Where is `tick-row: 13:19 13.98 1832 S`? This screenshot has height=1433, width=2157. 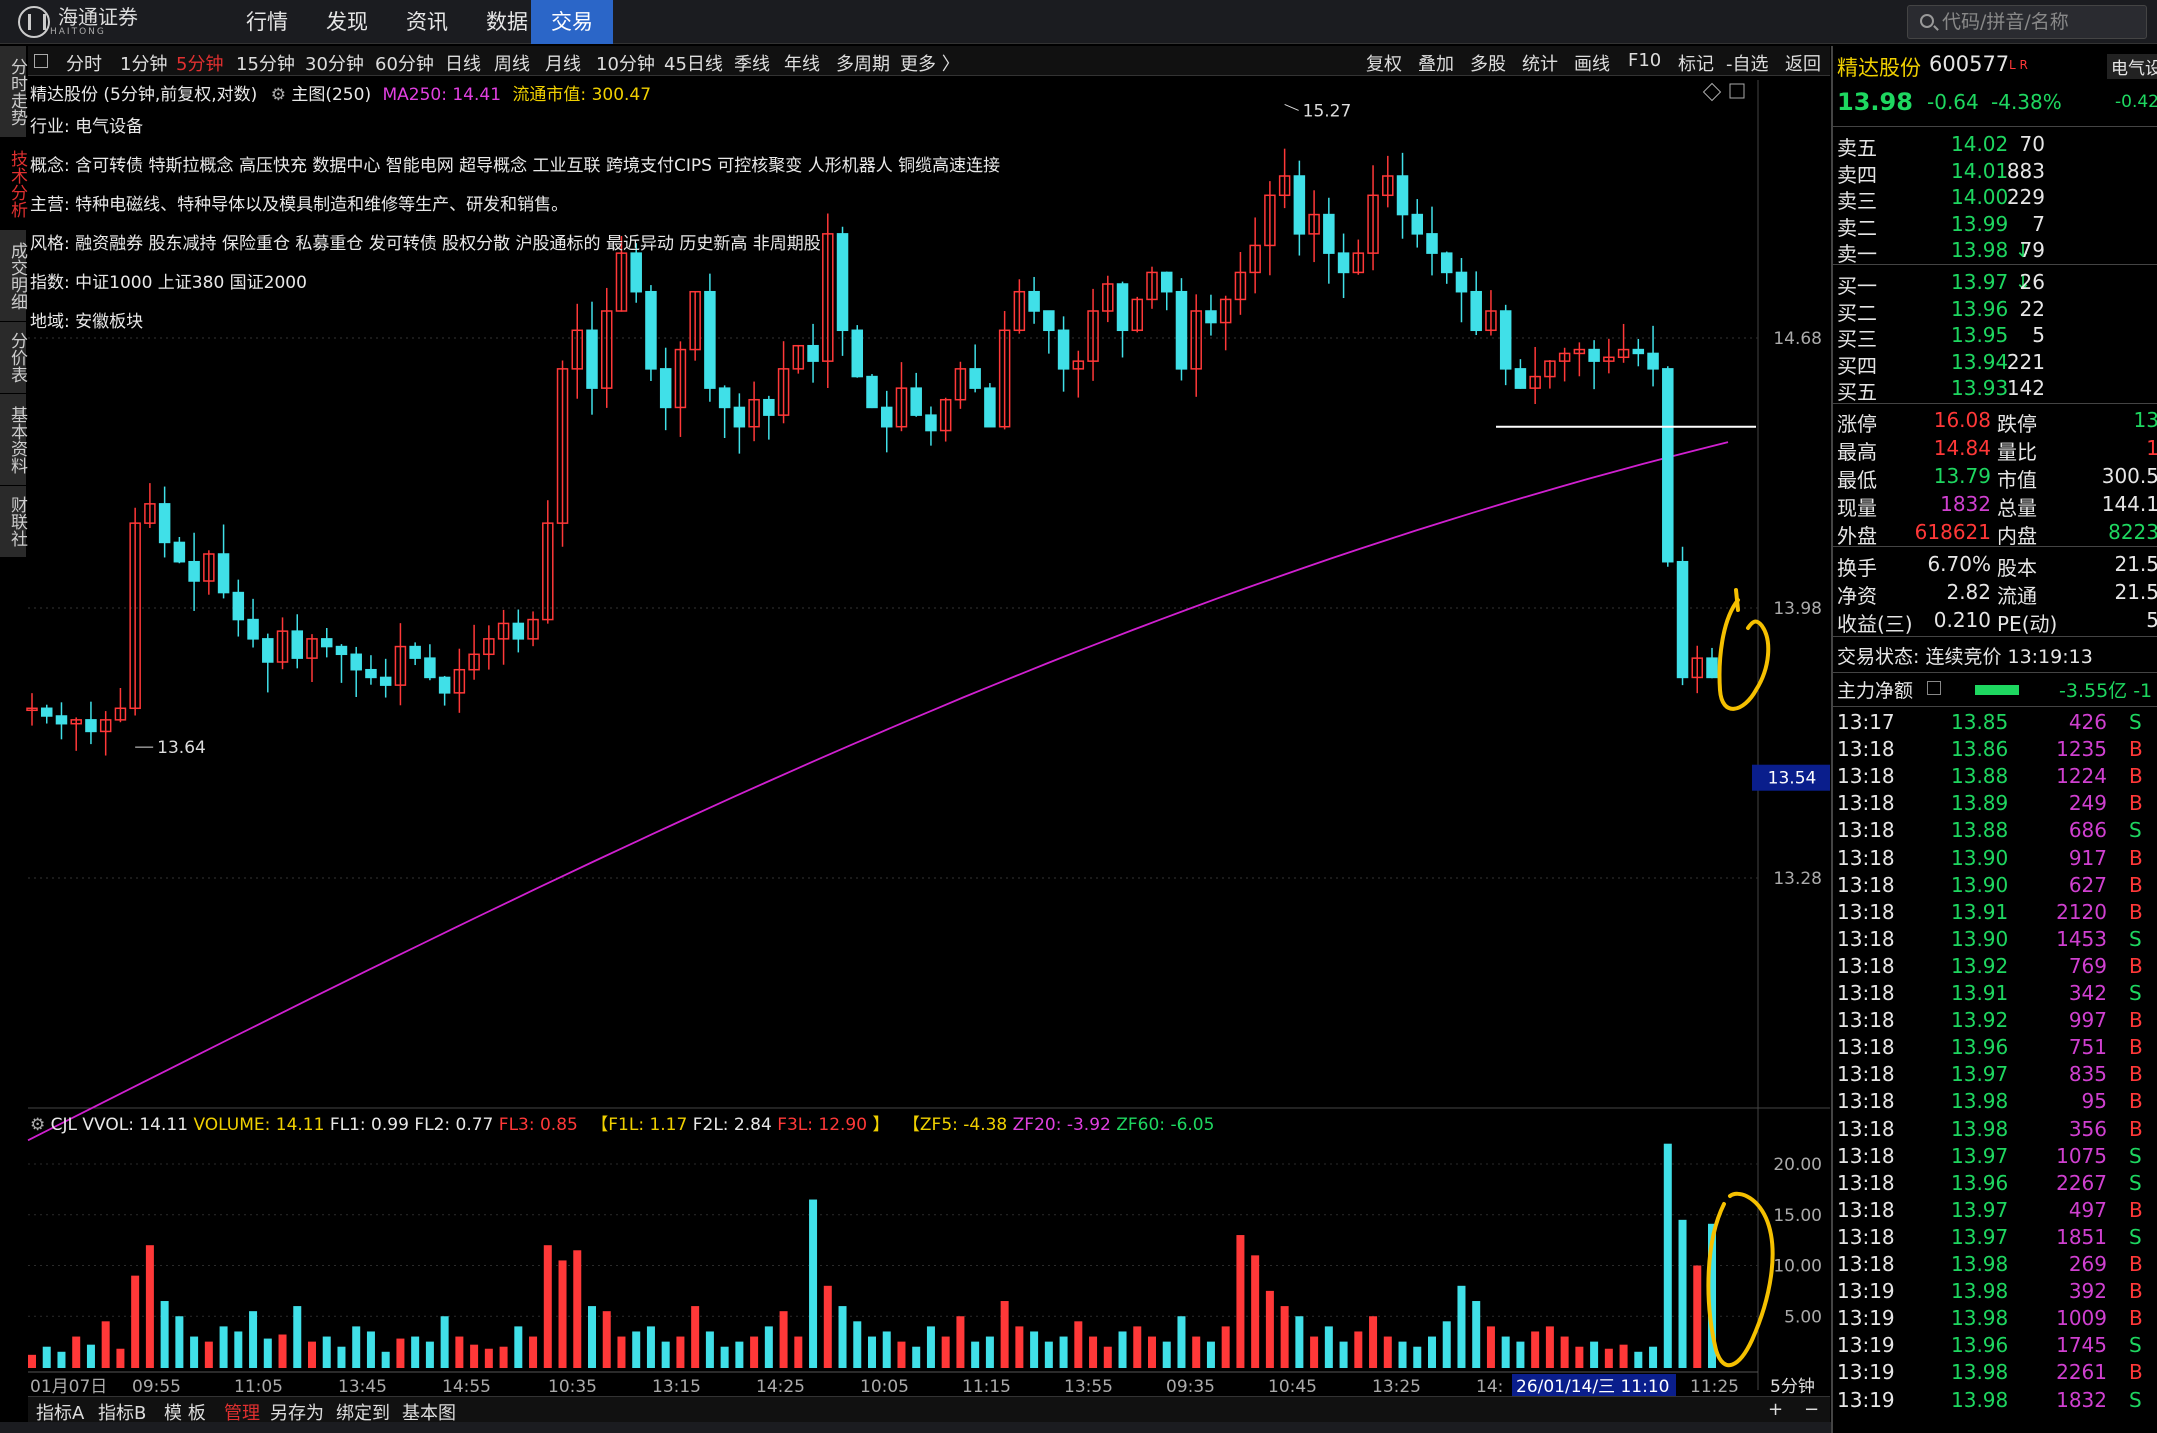 tick-row: 13:19 13.98 1832 S is located at coordinates (1995, 1401).